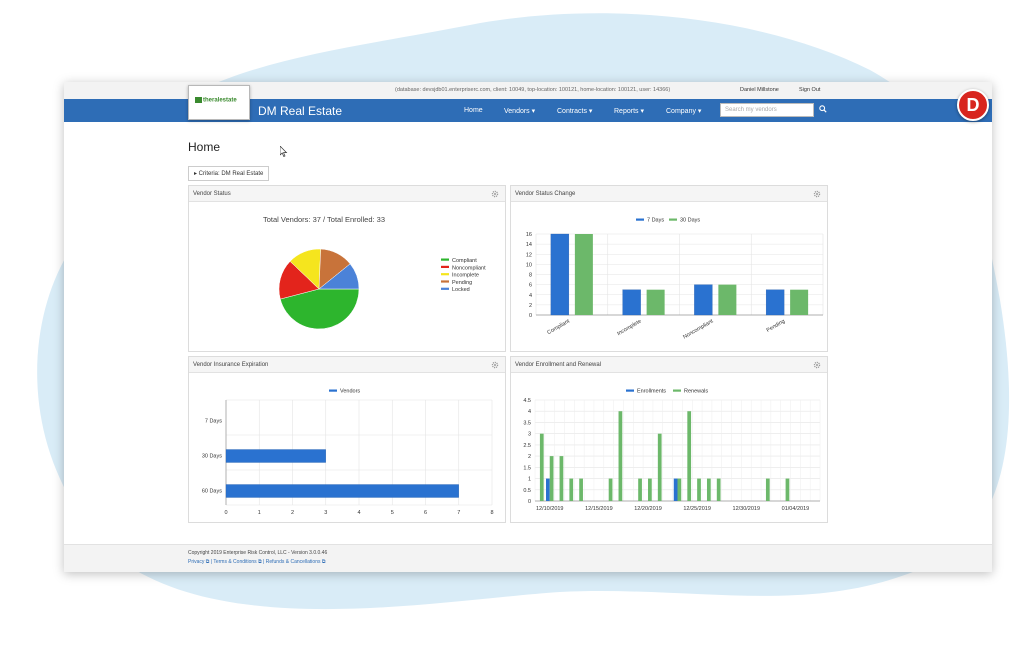 Image resolution: width=1024 pixels, height=652 pixels. Describe the element at coordinates (679, 489) in the screenshot. I see `bar-12/23/2019-1` at that location.